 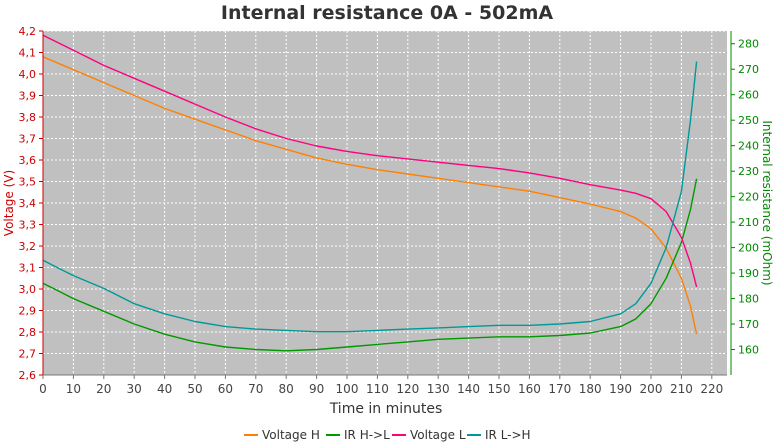 I want to click on x-tick-label: 170, so click(x=559, y=389).